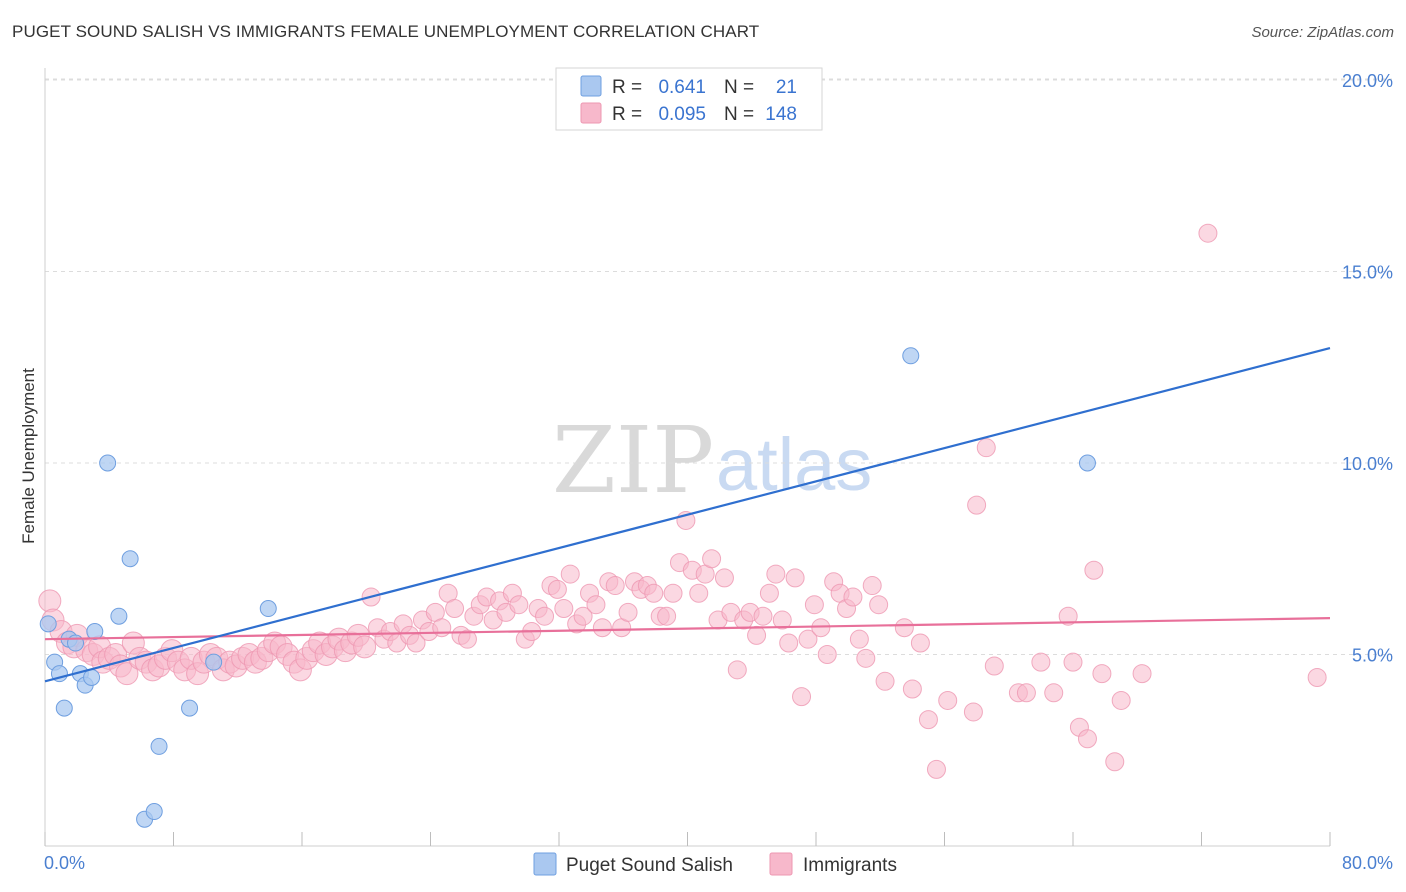  What do you see at coordinates (687, 629) in the screenshot?
I see `immigrants-trend-line` at bounding box center [687, 629].